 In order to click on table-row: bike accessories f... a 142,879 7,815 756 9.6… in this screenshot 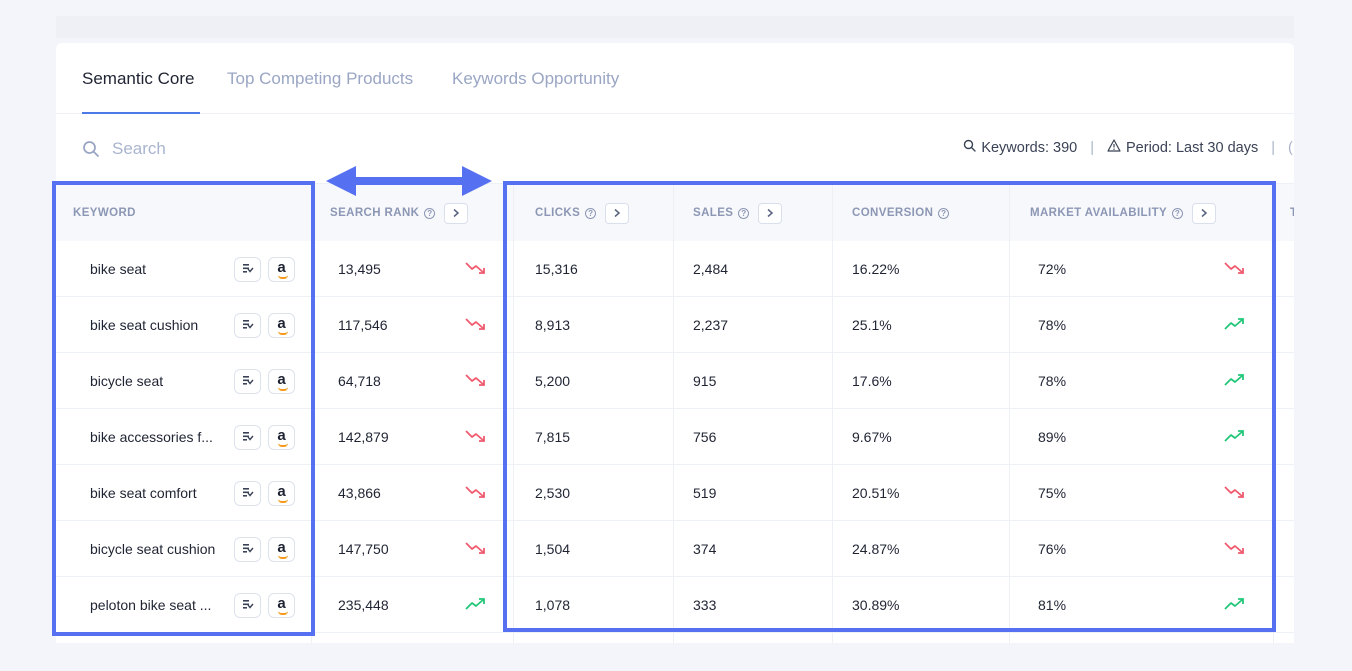, I will do `click(675, 437)`.